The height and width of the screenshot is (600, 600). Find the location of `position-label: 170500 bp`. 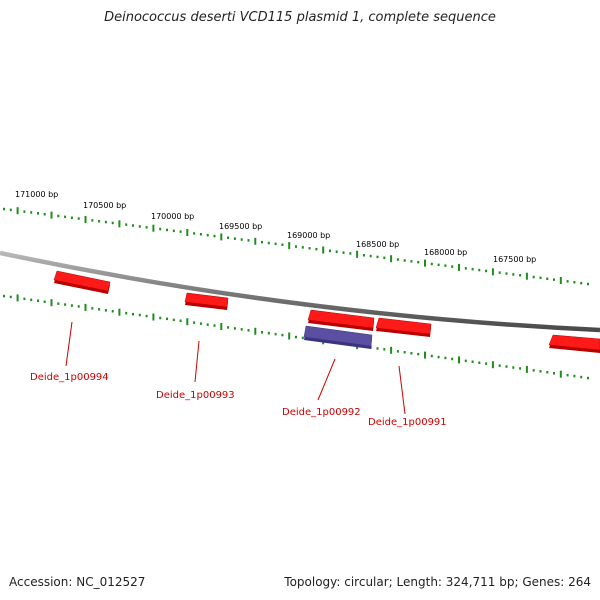

position-label: 170500 bp is located at coordinates (104, 205).